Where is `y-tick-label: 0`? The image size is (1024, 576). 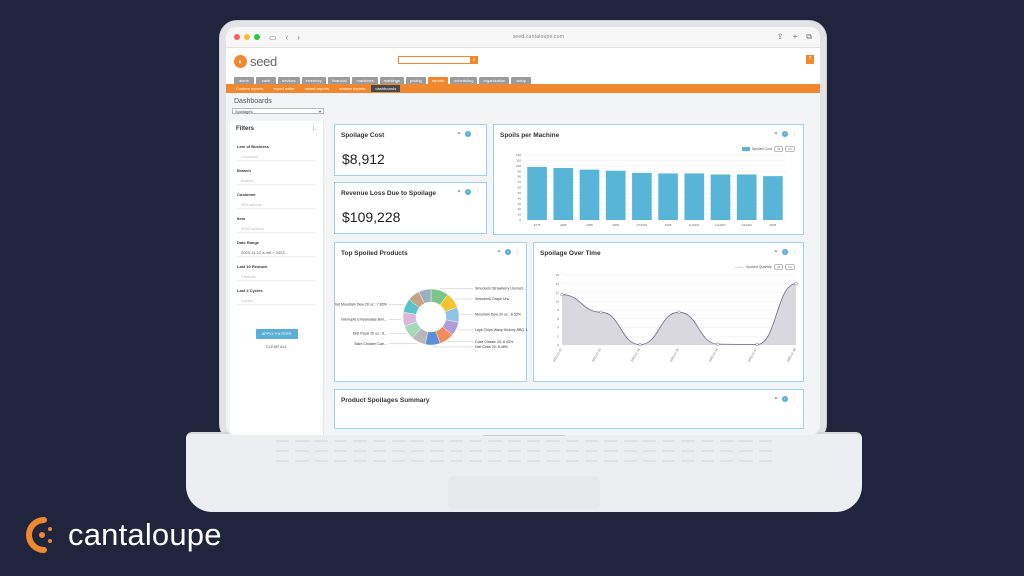
y-tick-label: 0 is located at coordinates (558, 345).